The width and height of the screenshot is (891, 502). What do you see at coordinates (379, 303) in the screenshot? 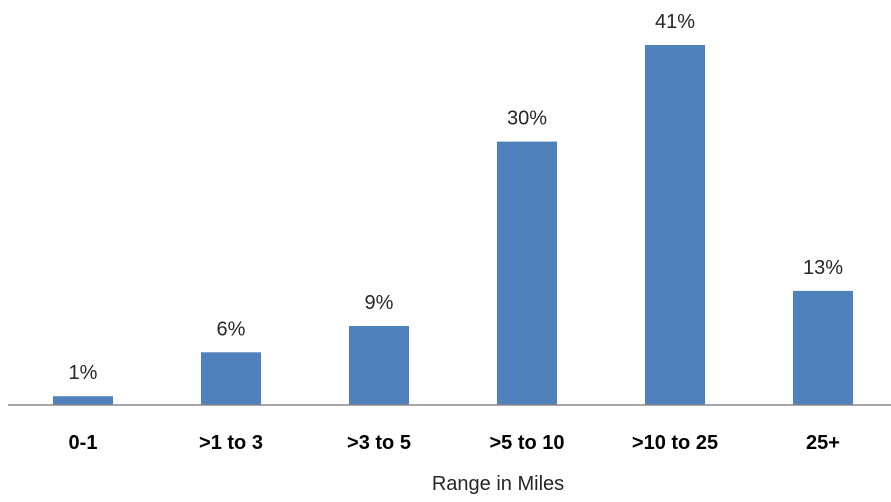
I see `data-label-2: 9%` at bounding box center [379, 303].